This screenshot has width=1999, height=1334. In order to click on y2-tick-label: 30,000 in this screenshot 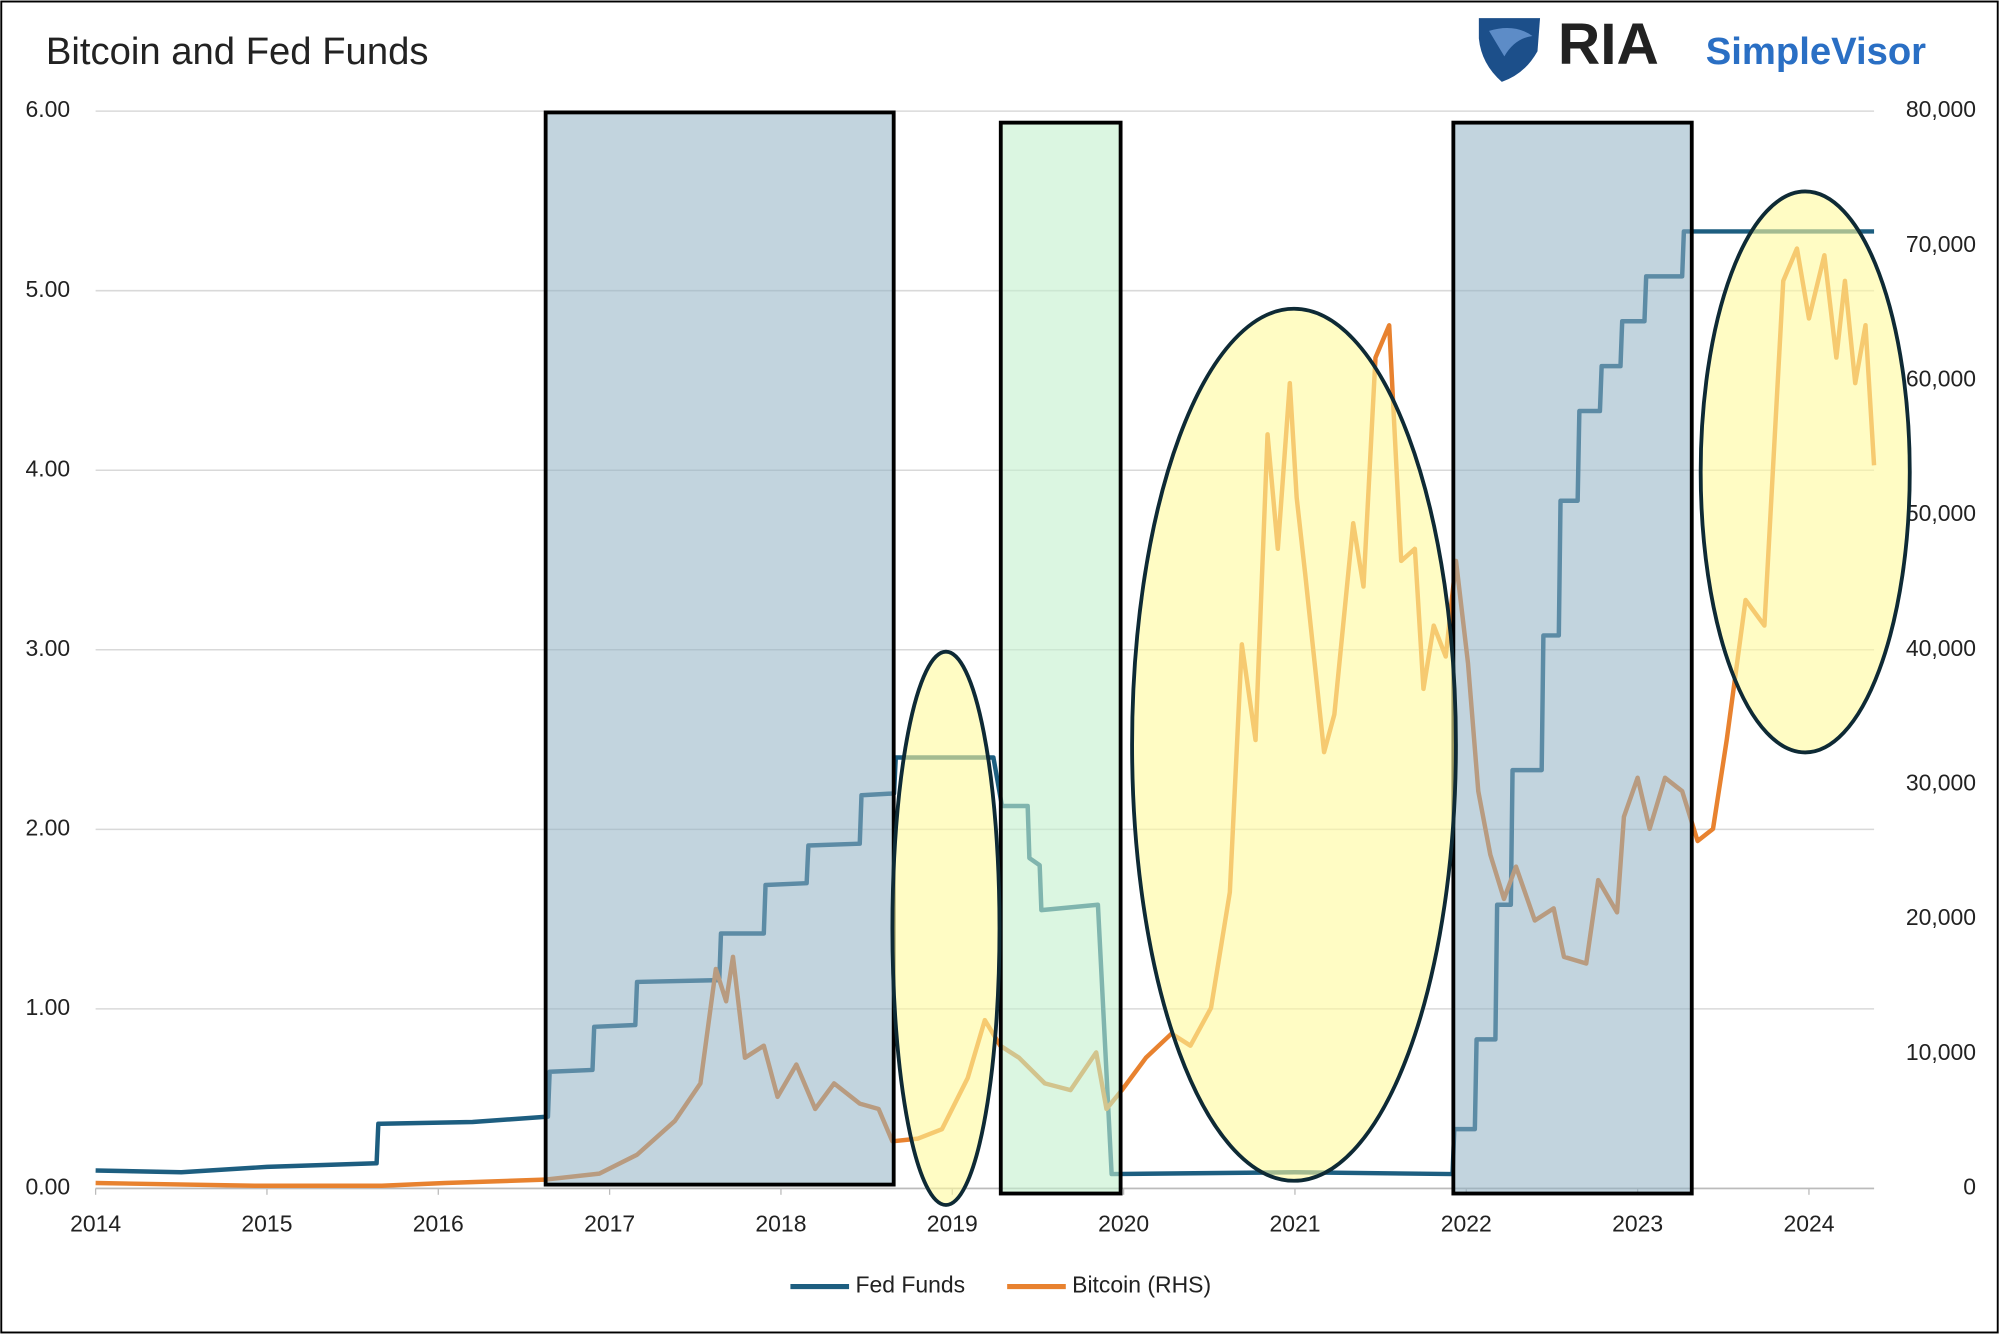, I will do `click(1941, 783)`.